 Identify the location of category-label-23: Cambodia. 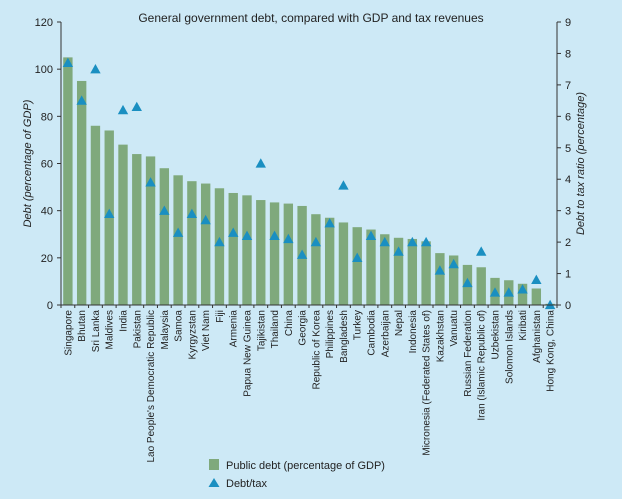
(372, 333).